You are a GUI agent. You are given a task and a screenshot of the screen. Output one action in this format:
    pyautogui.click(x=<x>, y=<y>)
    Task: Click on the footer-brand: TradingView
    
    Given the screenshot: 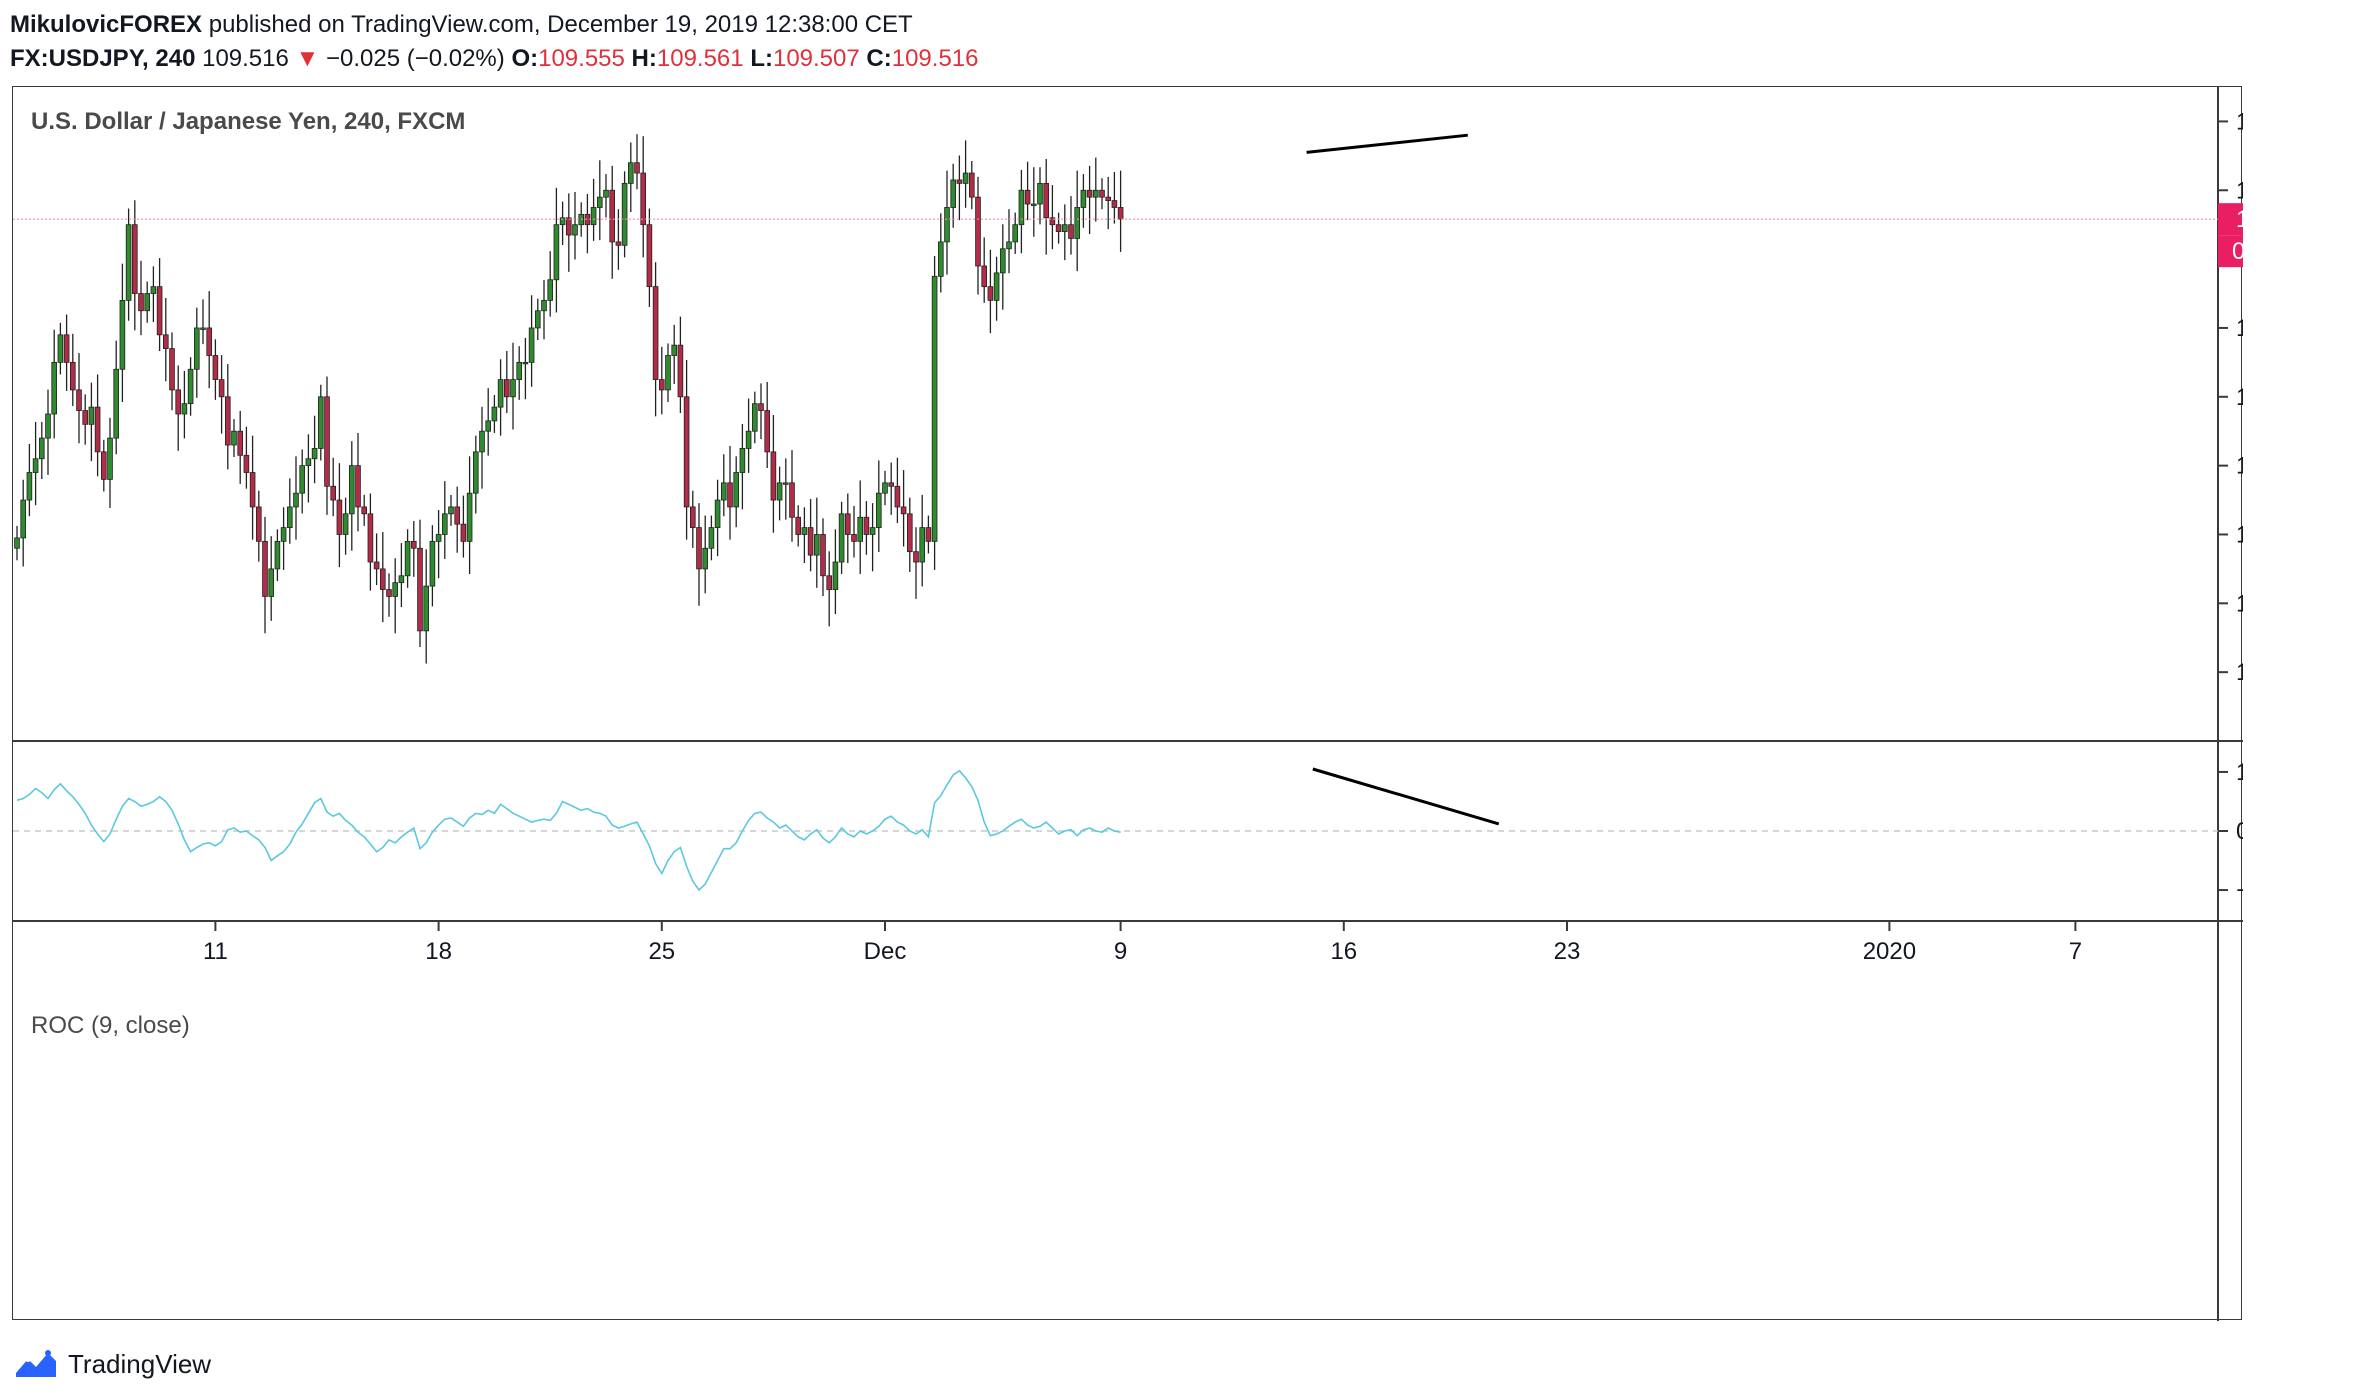 What is the action you would take?
    pyautogui.click(x=140, y=1363)
    